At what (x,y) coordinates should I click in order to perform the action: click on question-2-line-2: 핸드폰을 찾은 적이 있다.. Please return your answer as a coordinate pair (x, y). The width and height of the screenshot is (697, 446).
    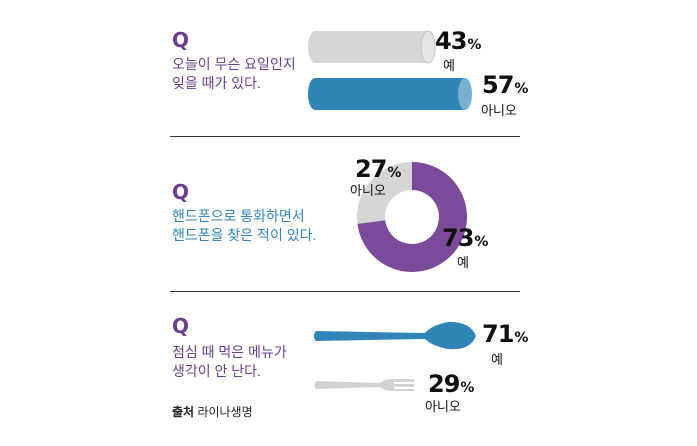
    Looking at the image, I should click on (244, 235).